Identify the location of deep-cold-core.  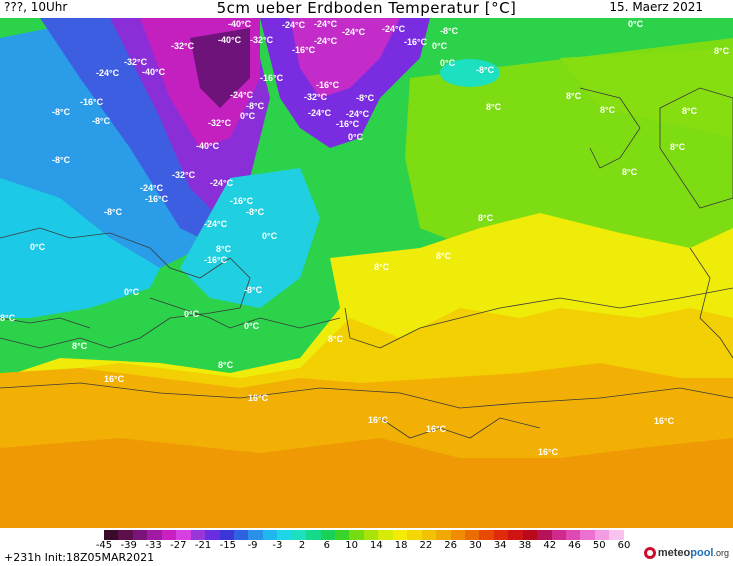
(220, 68).